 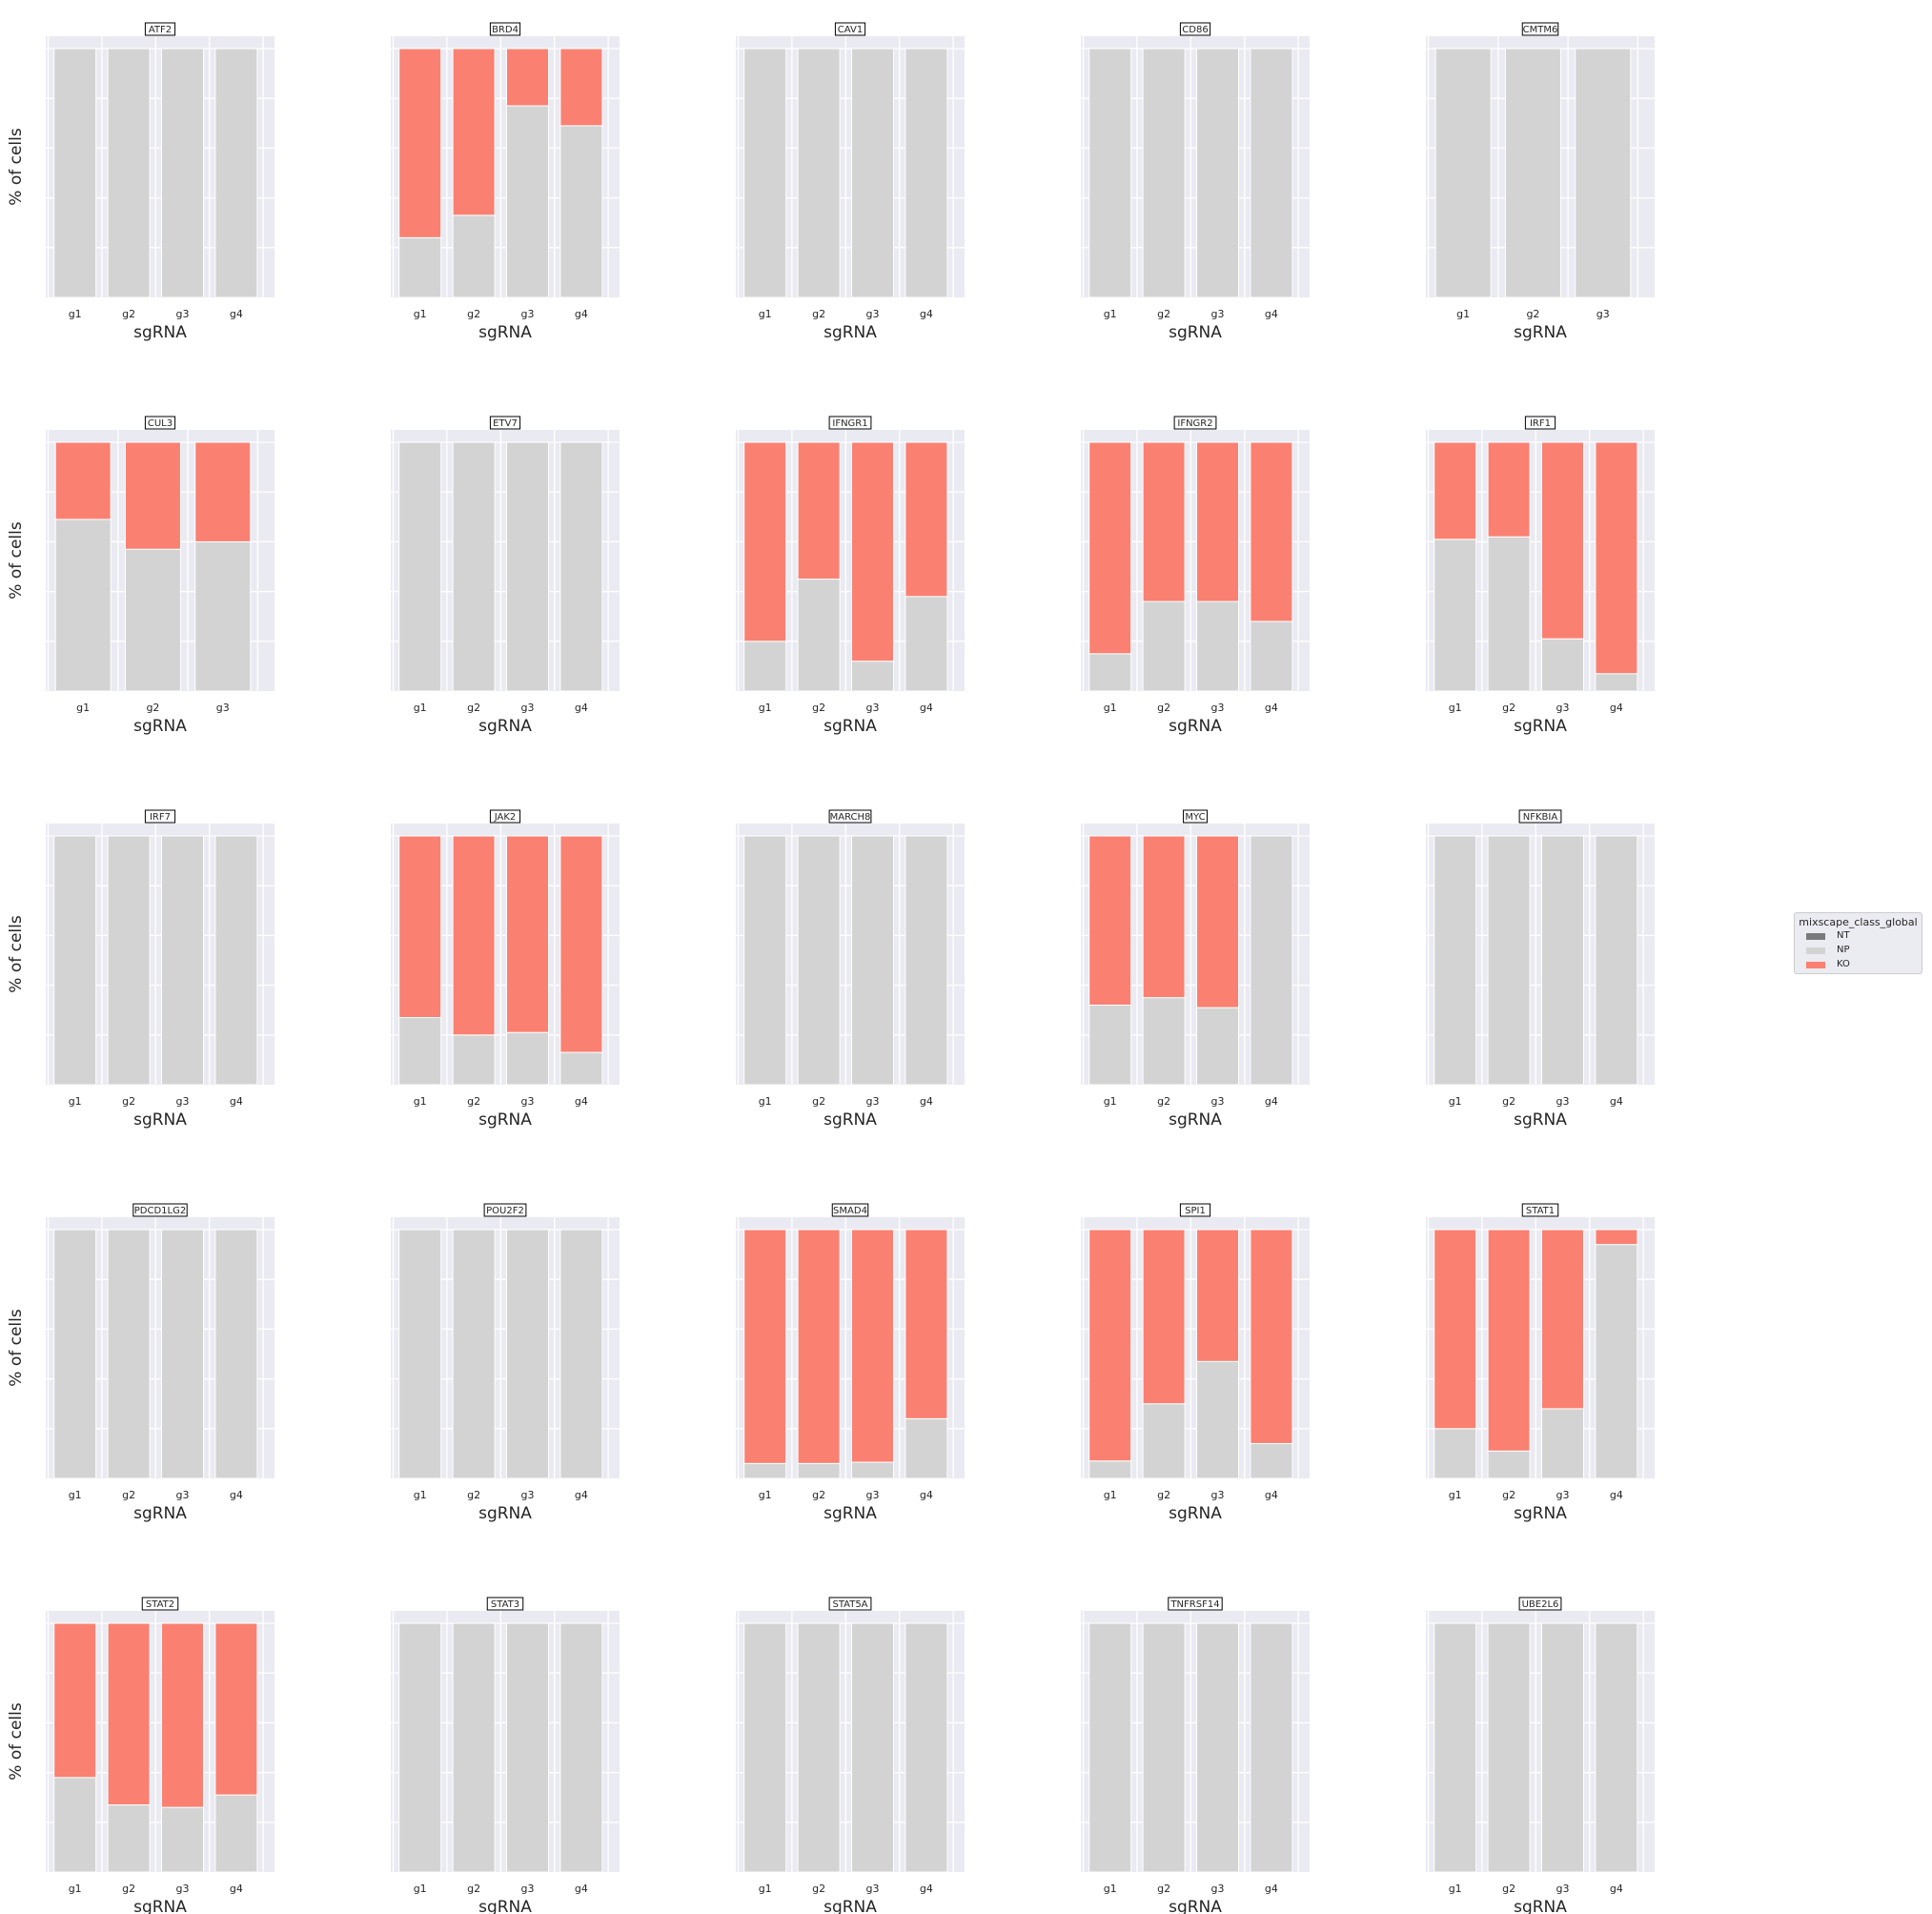 What do you see at coordinates (851, 30) in the screenshot?
I see `panel-title: CAV1` at bounding box center [851, 30].